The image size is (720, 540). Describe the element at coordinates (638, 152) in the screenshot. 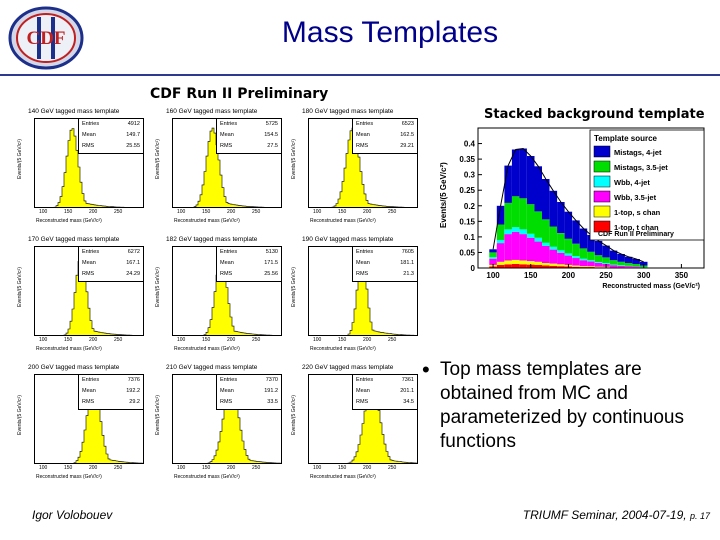

I see `legend-label: Mistags, 4-jet` at that location.